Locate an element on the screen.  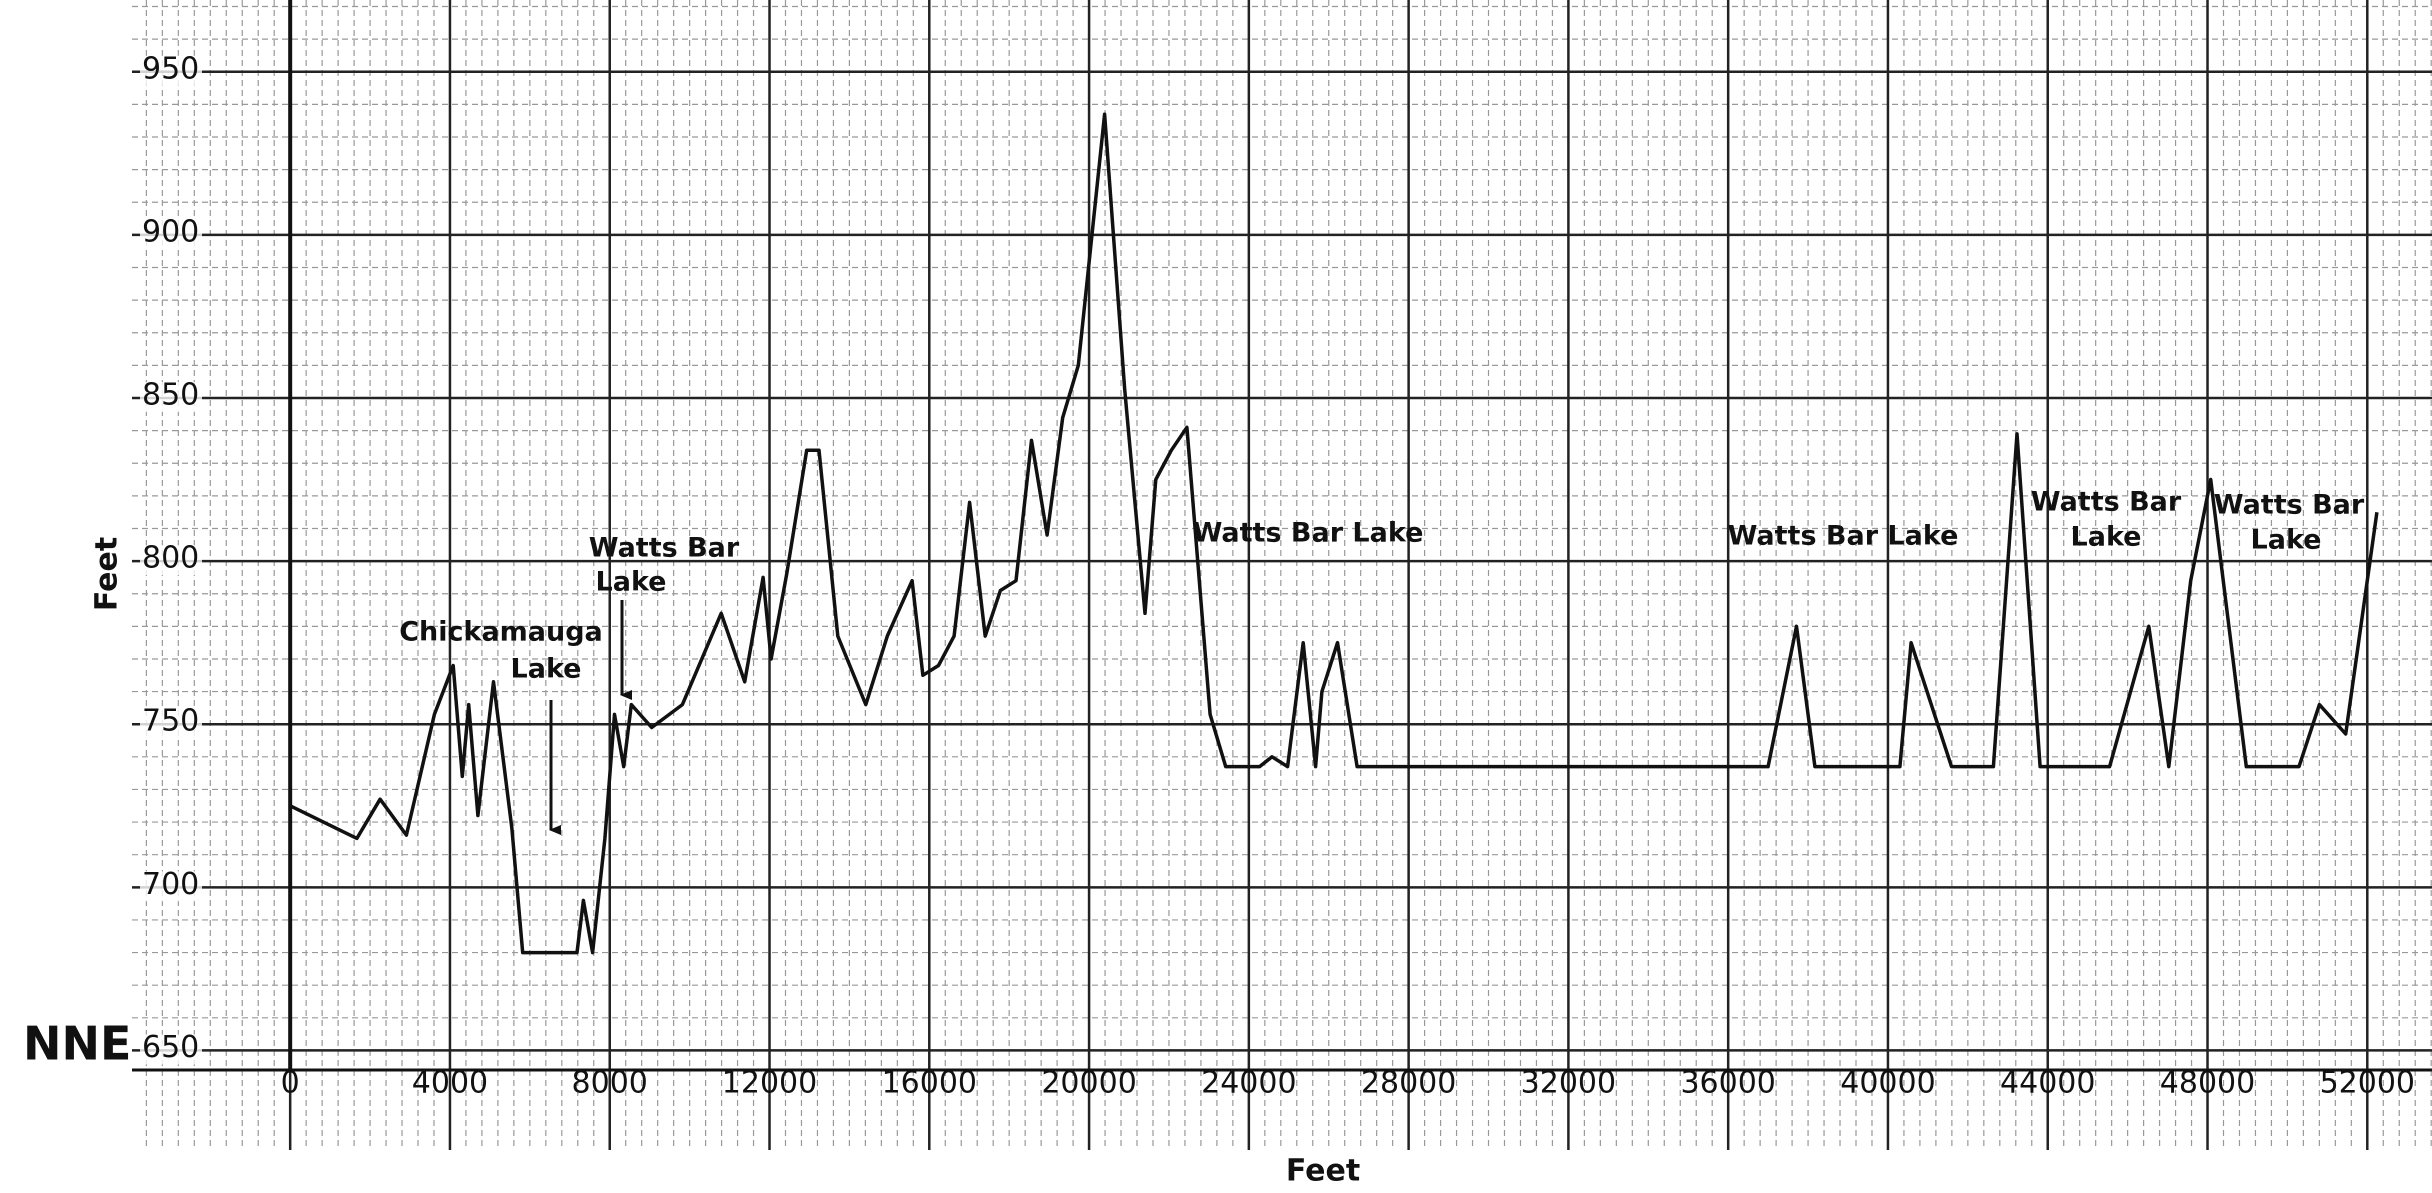
annotation: Chickamauga is located at coordinates (501, 632).